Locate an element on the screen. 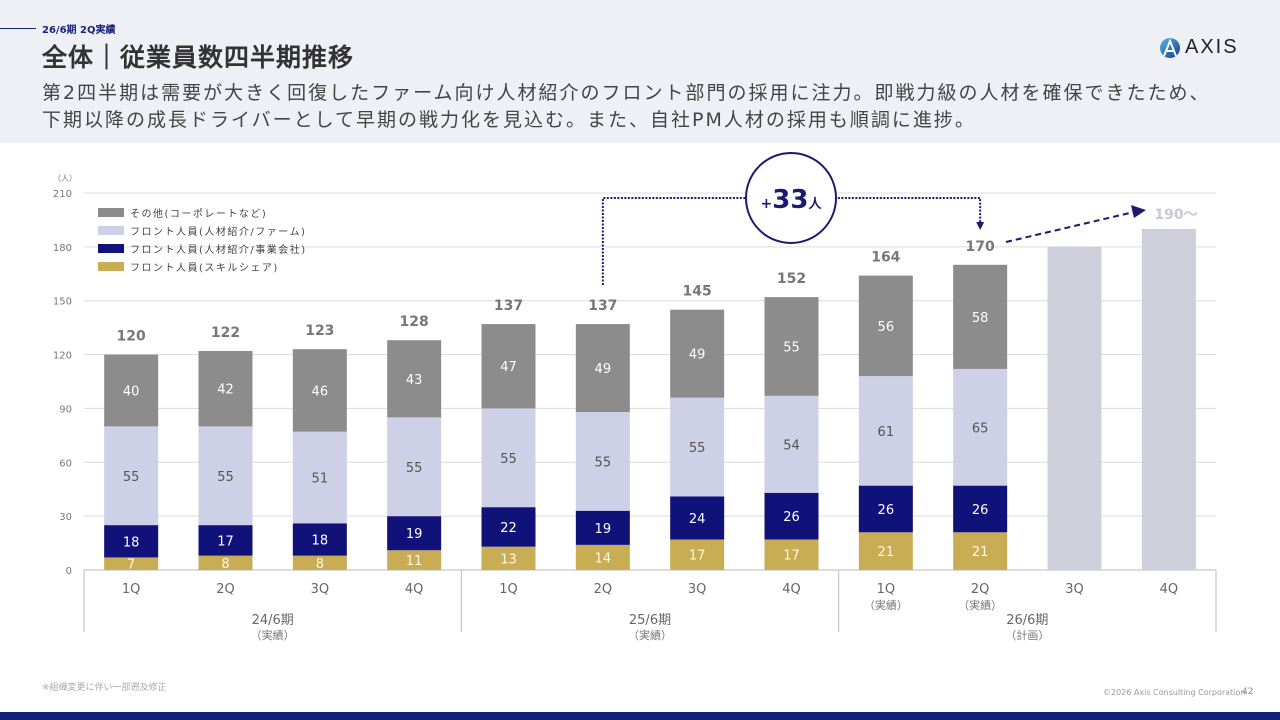 Image resolution: width=1280 pixels, height=720 pixels. bar-total-label: 152 is located at coordinates (791, 279).